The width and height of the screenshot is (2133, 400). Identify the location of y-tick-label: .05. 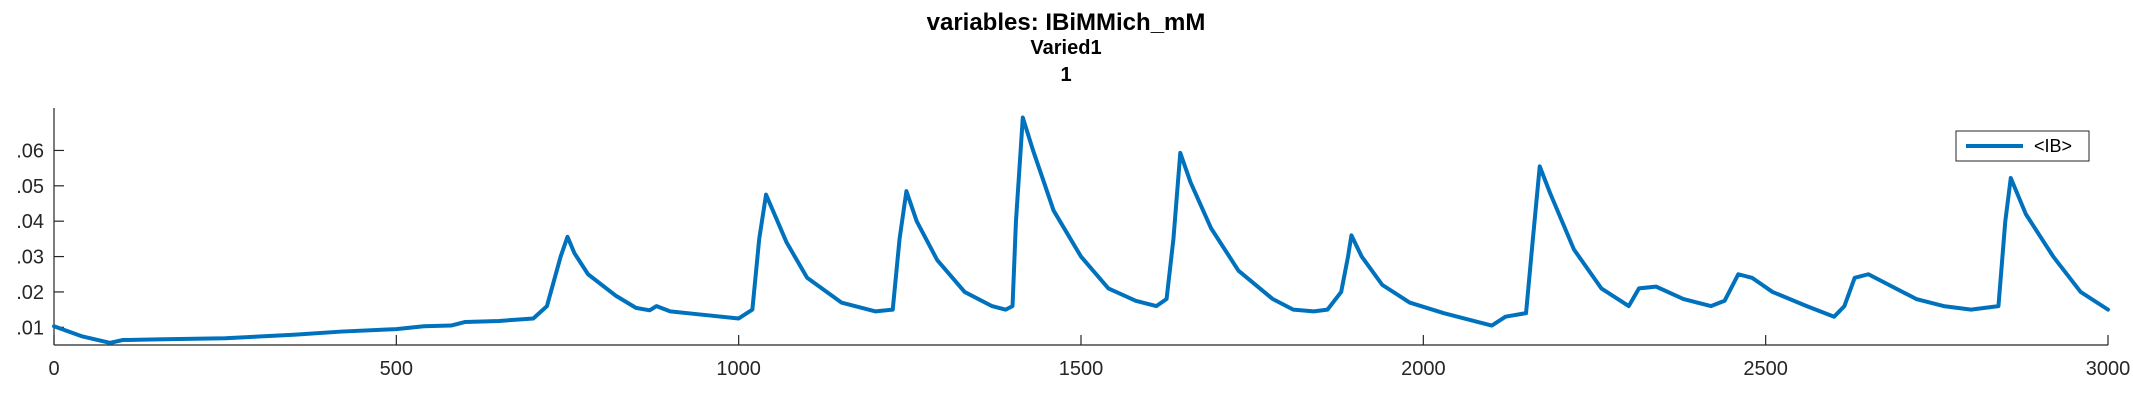
(30, 187).